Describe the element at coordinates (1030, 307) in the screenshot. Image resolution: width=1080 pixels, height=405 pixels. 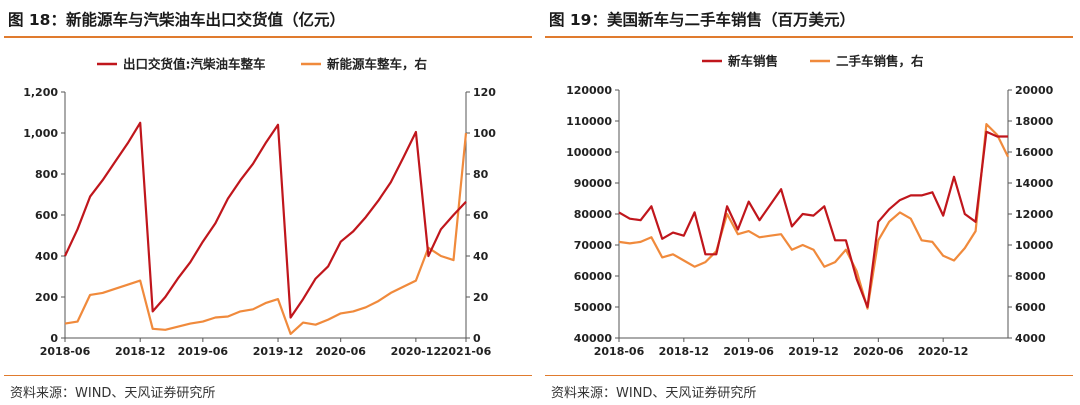
I see `right-y-tick-label: 6000` at that location.